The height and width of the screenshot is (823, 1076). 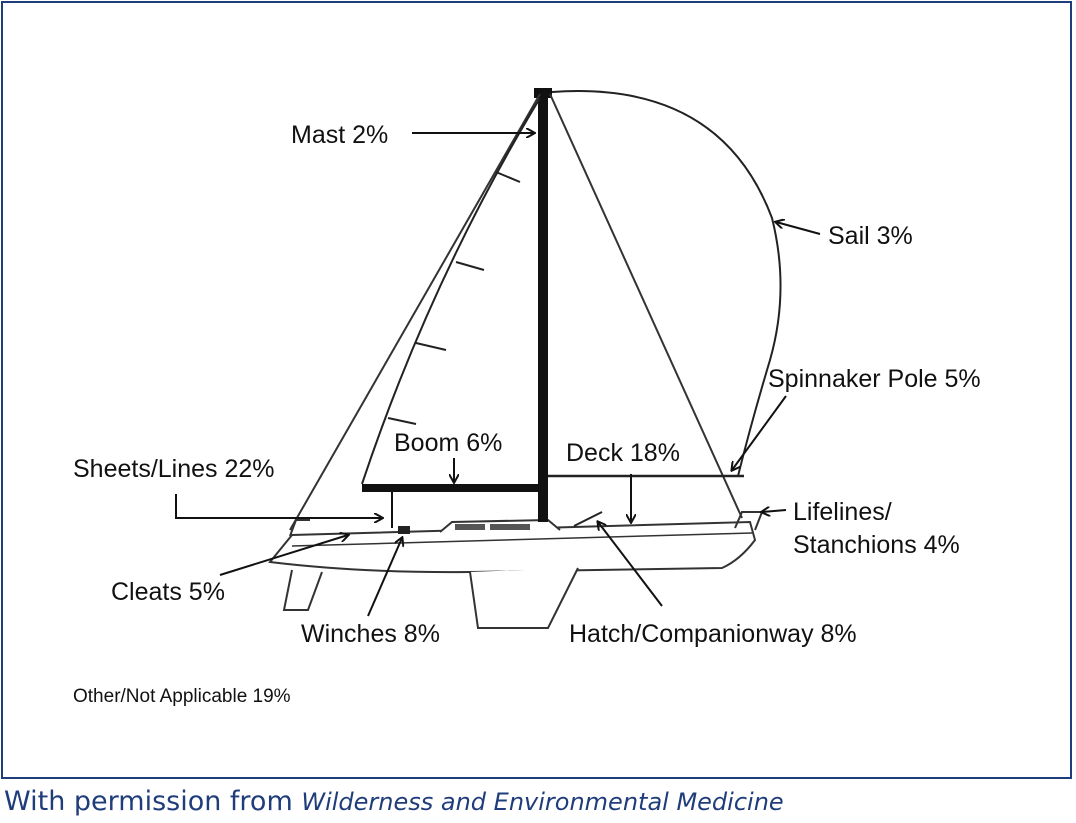 I want to click on arrow-hatch, so click(x=630, y=564).